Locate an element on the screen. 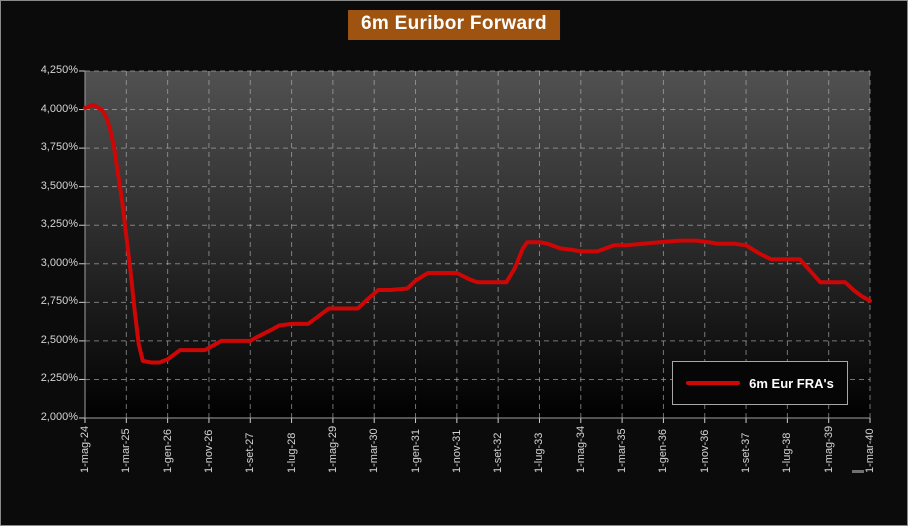 The height and width of the screenshot is (526, 908). x-tick-label: 1-mag-39 is located at coordinates (828, 449).